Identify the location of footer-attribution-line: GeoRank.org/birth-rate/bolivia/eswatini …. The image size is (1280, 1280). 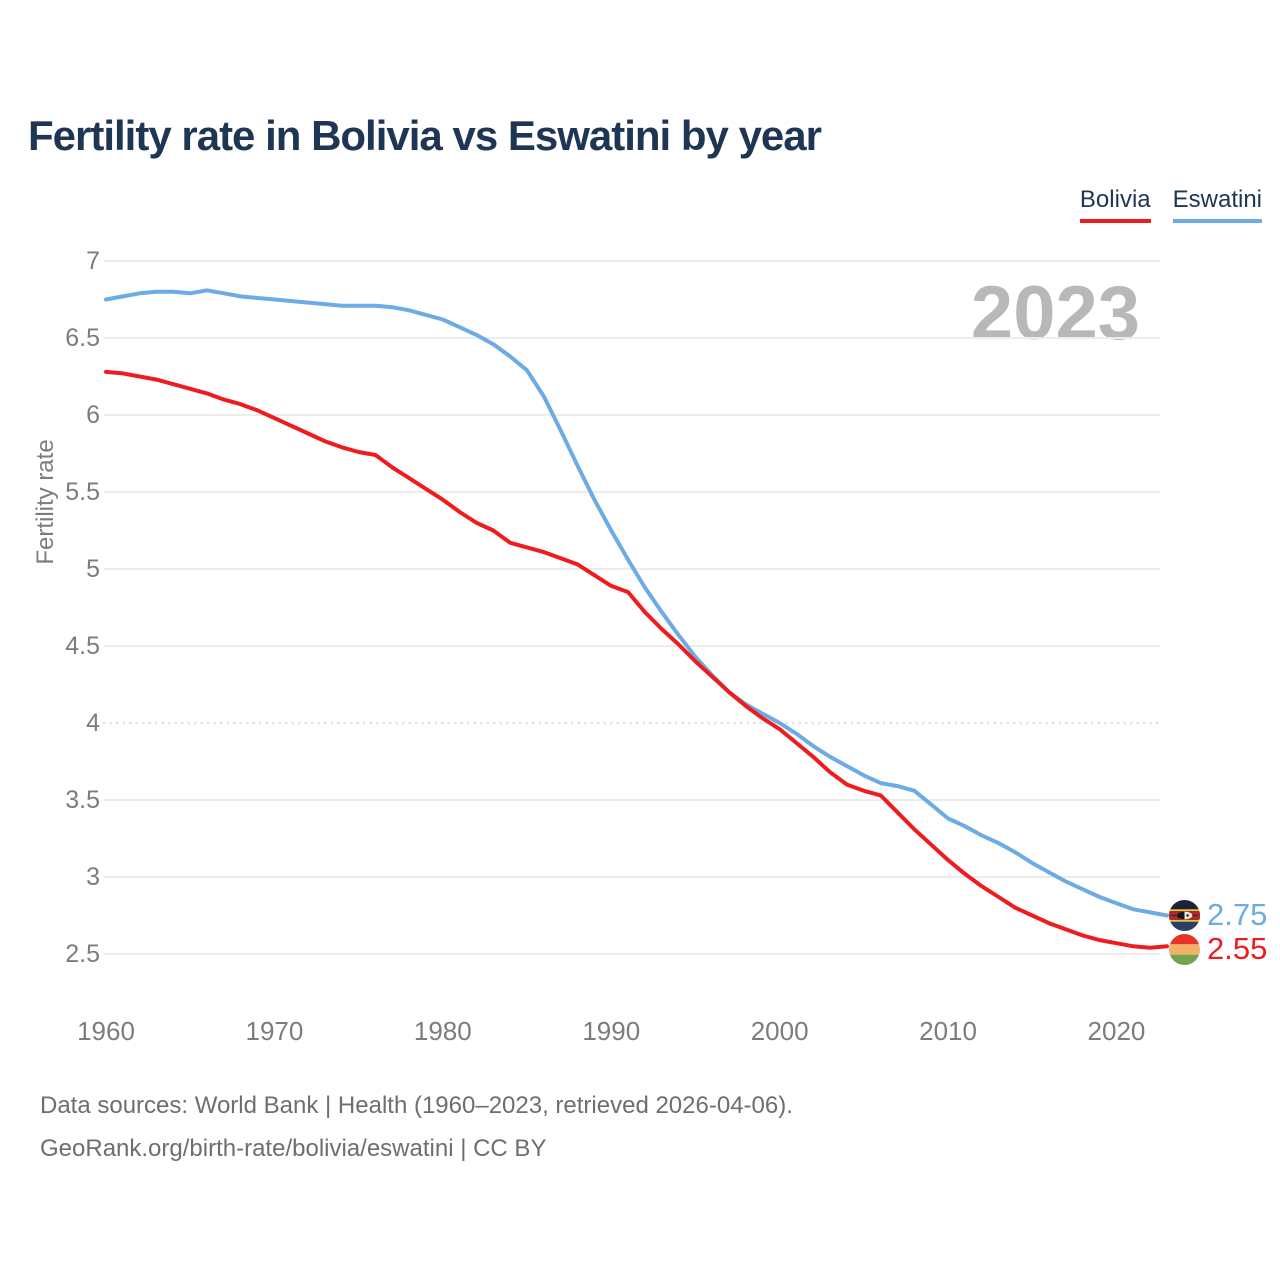
(293, 1148).